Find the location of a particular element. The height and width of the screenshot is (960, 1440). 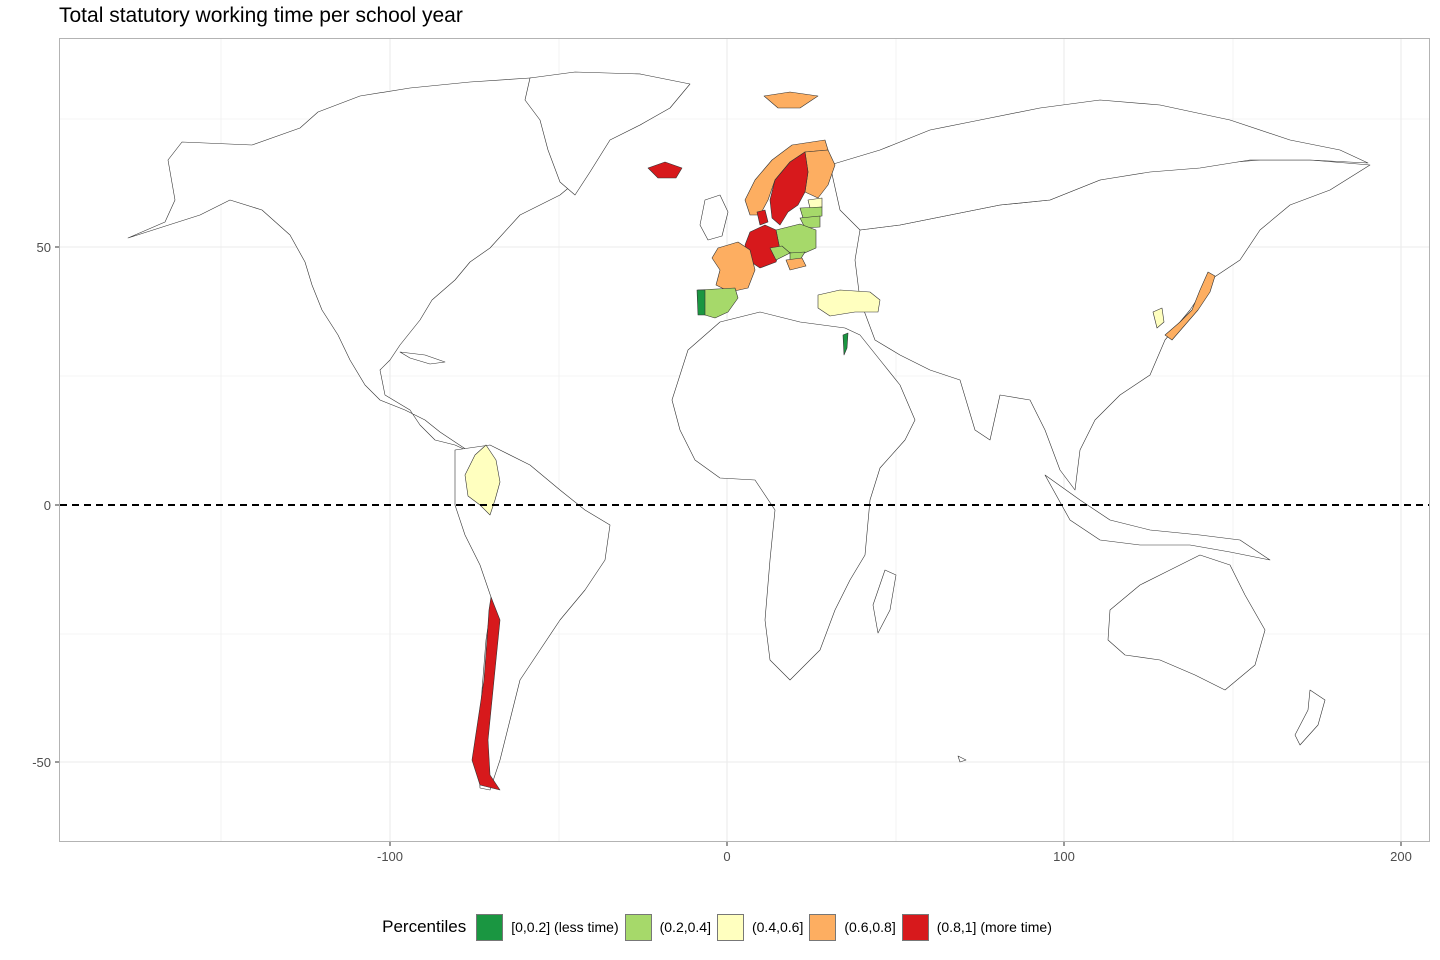

estonia-region is located at coordinates (815, 203).